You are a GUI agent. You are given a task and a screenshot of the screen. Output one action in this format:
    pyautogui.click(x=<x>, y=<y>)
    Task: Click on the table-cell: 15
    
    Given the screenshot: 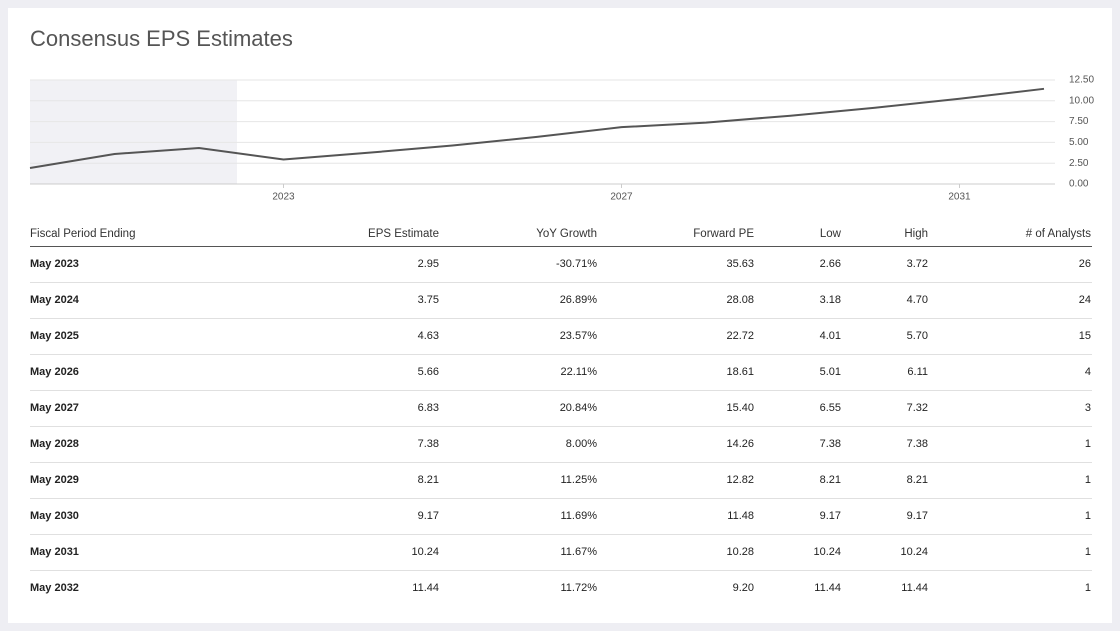 What is the action you would take?
    pyautogui.click(x=1084, y=336)
    